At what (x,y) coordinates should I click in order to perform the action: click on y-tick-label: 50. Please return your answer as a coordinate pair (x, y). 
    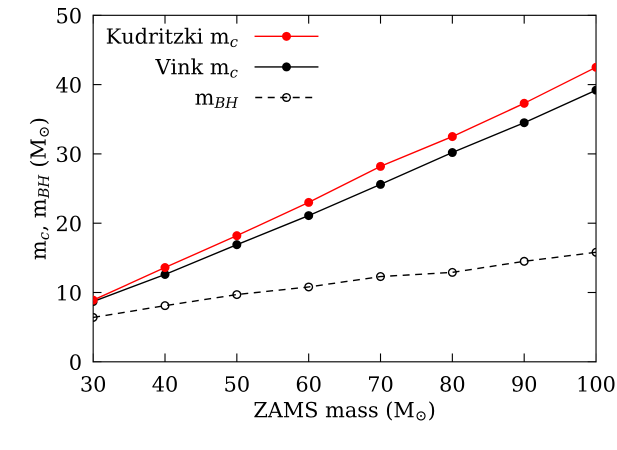
    Looking at the image, I should click on (69, 16).